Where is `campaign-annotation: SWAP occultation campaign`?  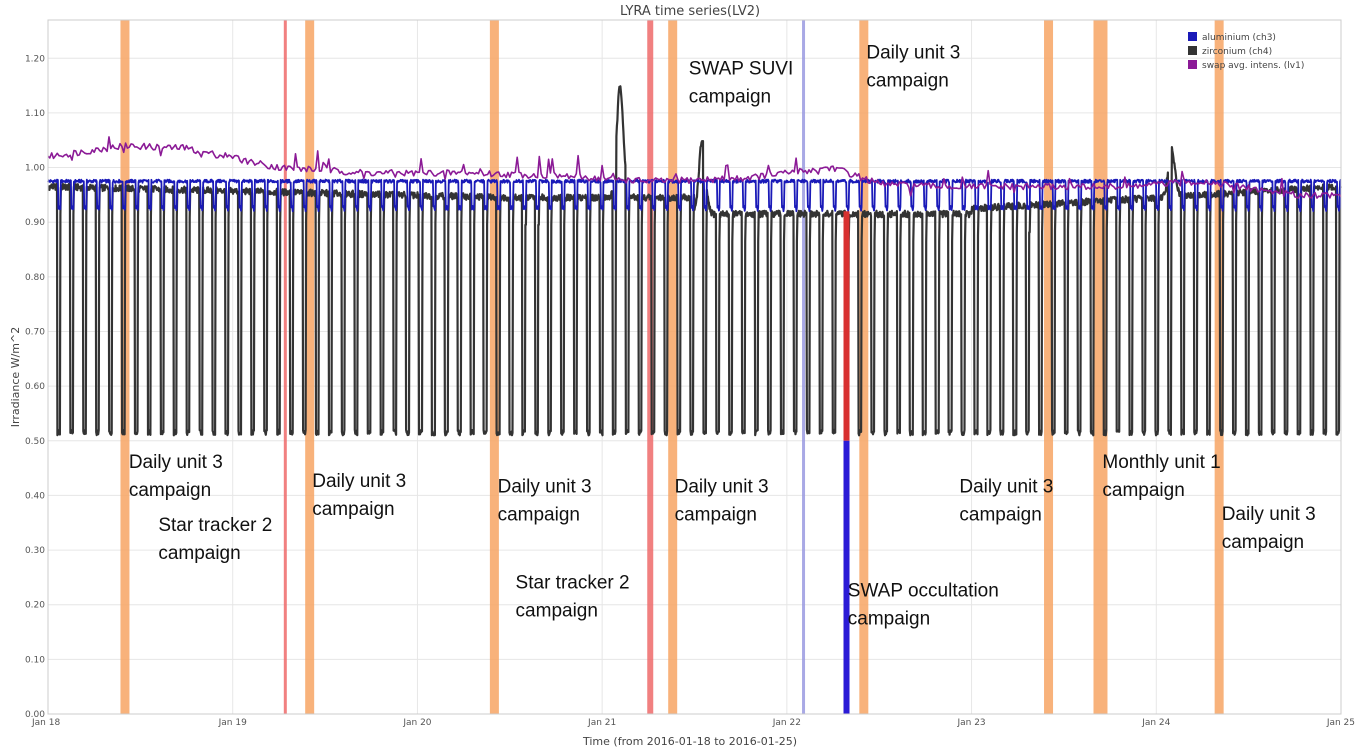 campaign-annotation: SWAP occultation campaign is located at coordinates (923, 605).